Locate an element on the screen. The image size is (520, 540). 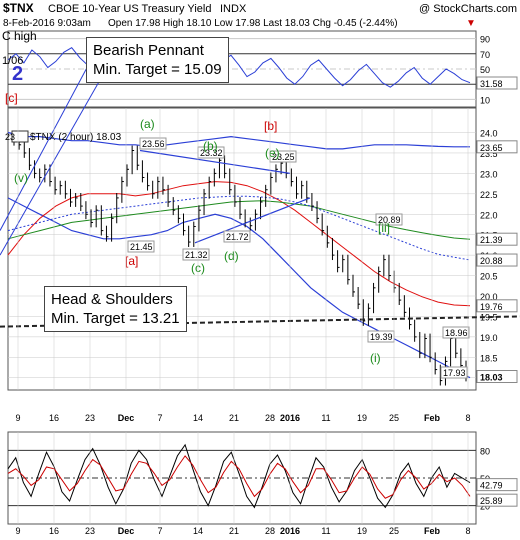
x-tick-label-bottom: 28 is located at coordinates (270, 531).